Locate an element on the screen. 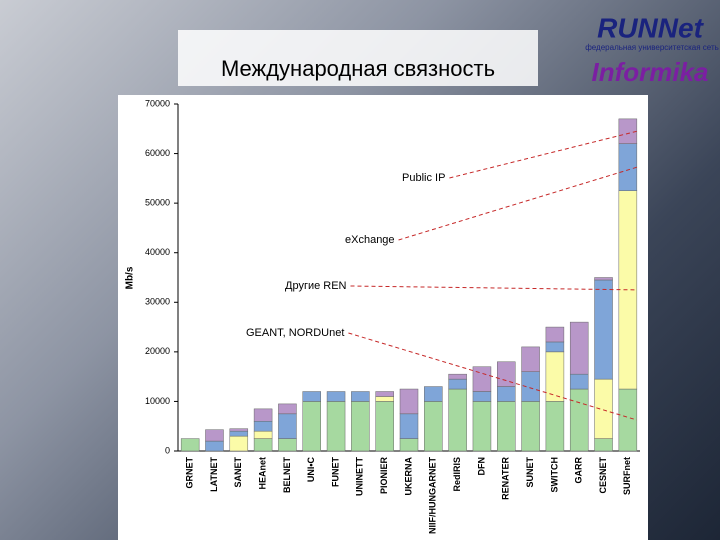  x-tick-label: LATNET is located at coordinates (214, 473).